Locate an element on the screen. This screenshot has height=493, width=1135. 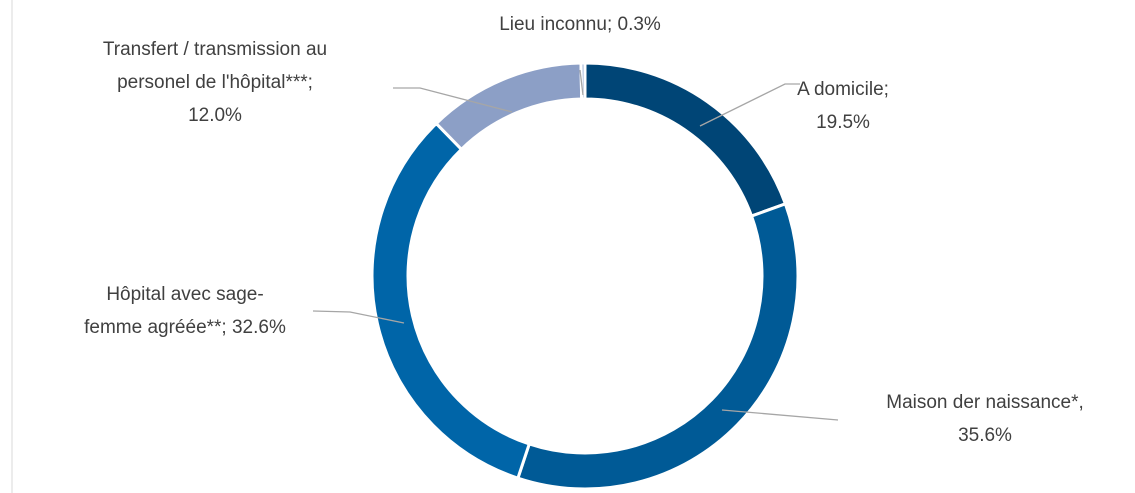
label-line: 35.6% is located at coordinates (985, 435).